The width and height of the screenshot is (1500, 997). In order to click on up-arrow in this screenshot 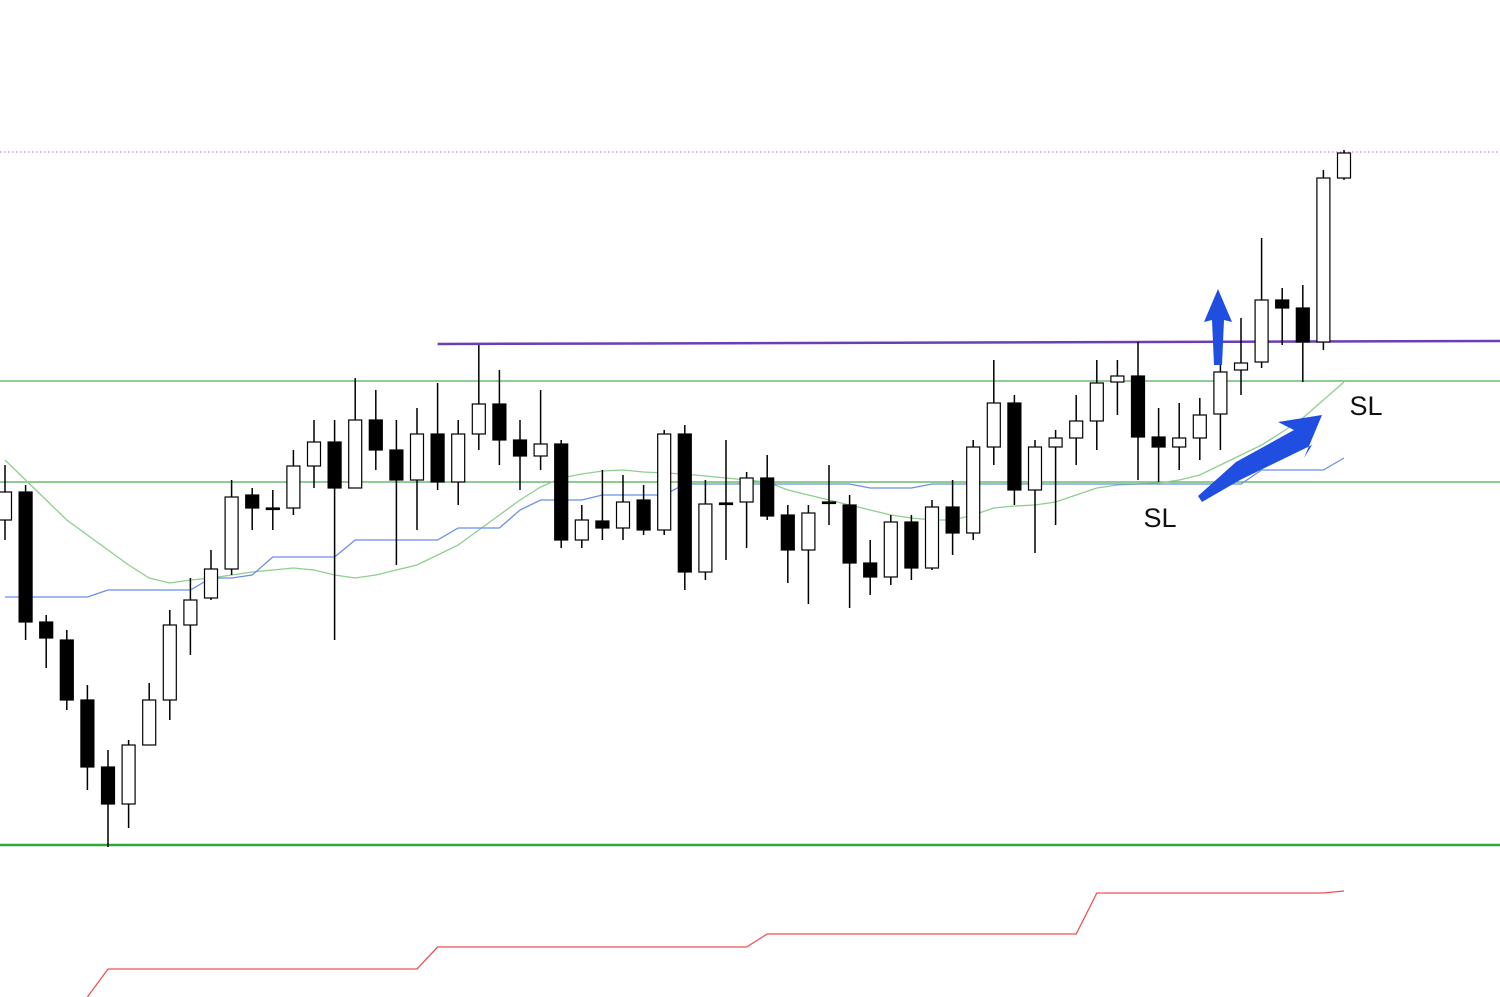, I will do `click(1218, 327)`.